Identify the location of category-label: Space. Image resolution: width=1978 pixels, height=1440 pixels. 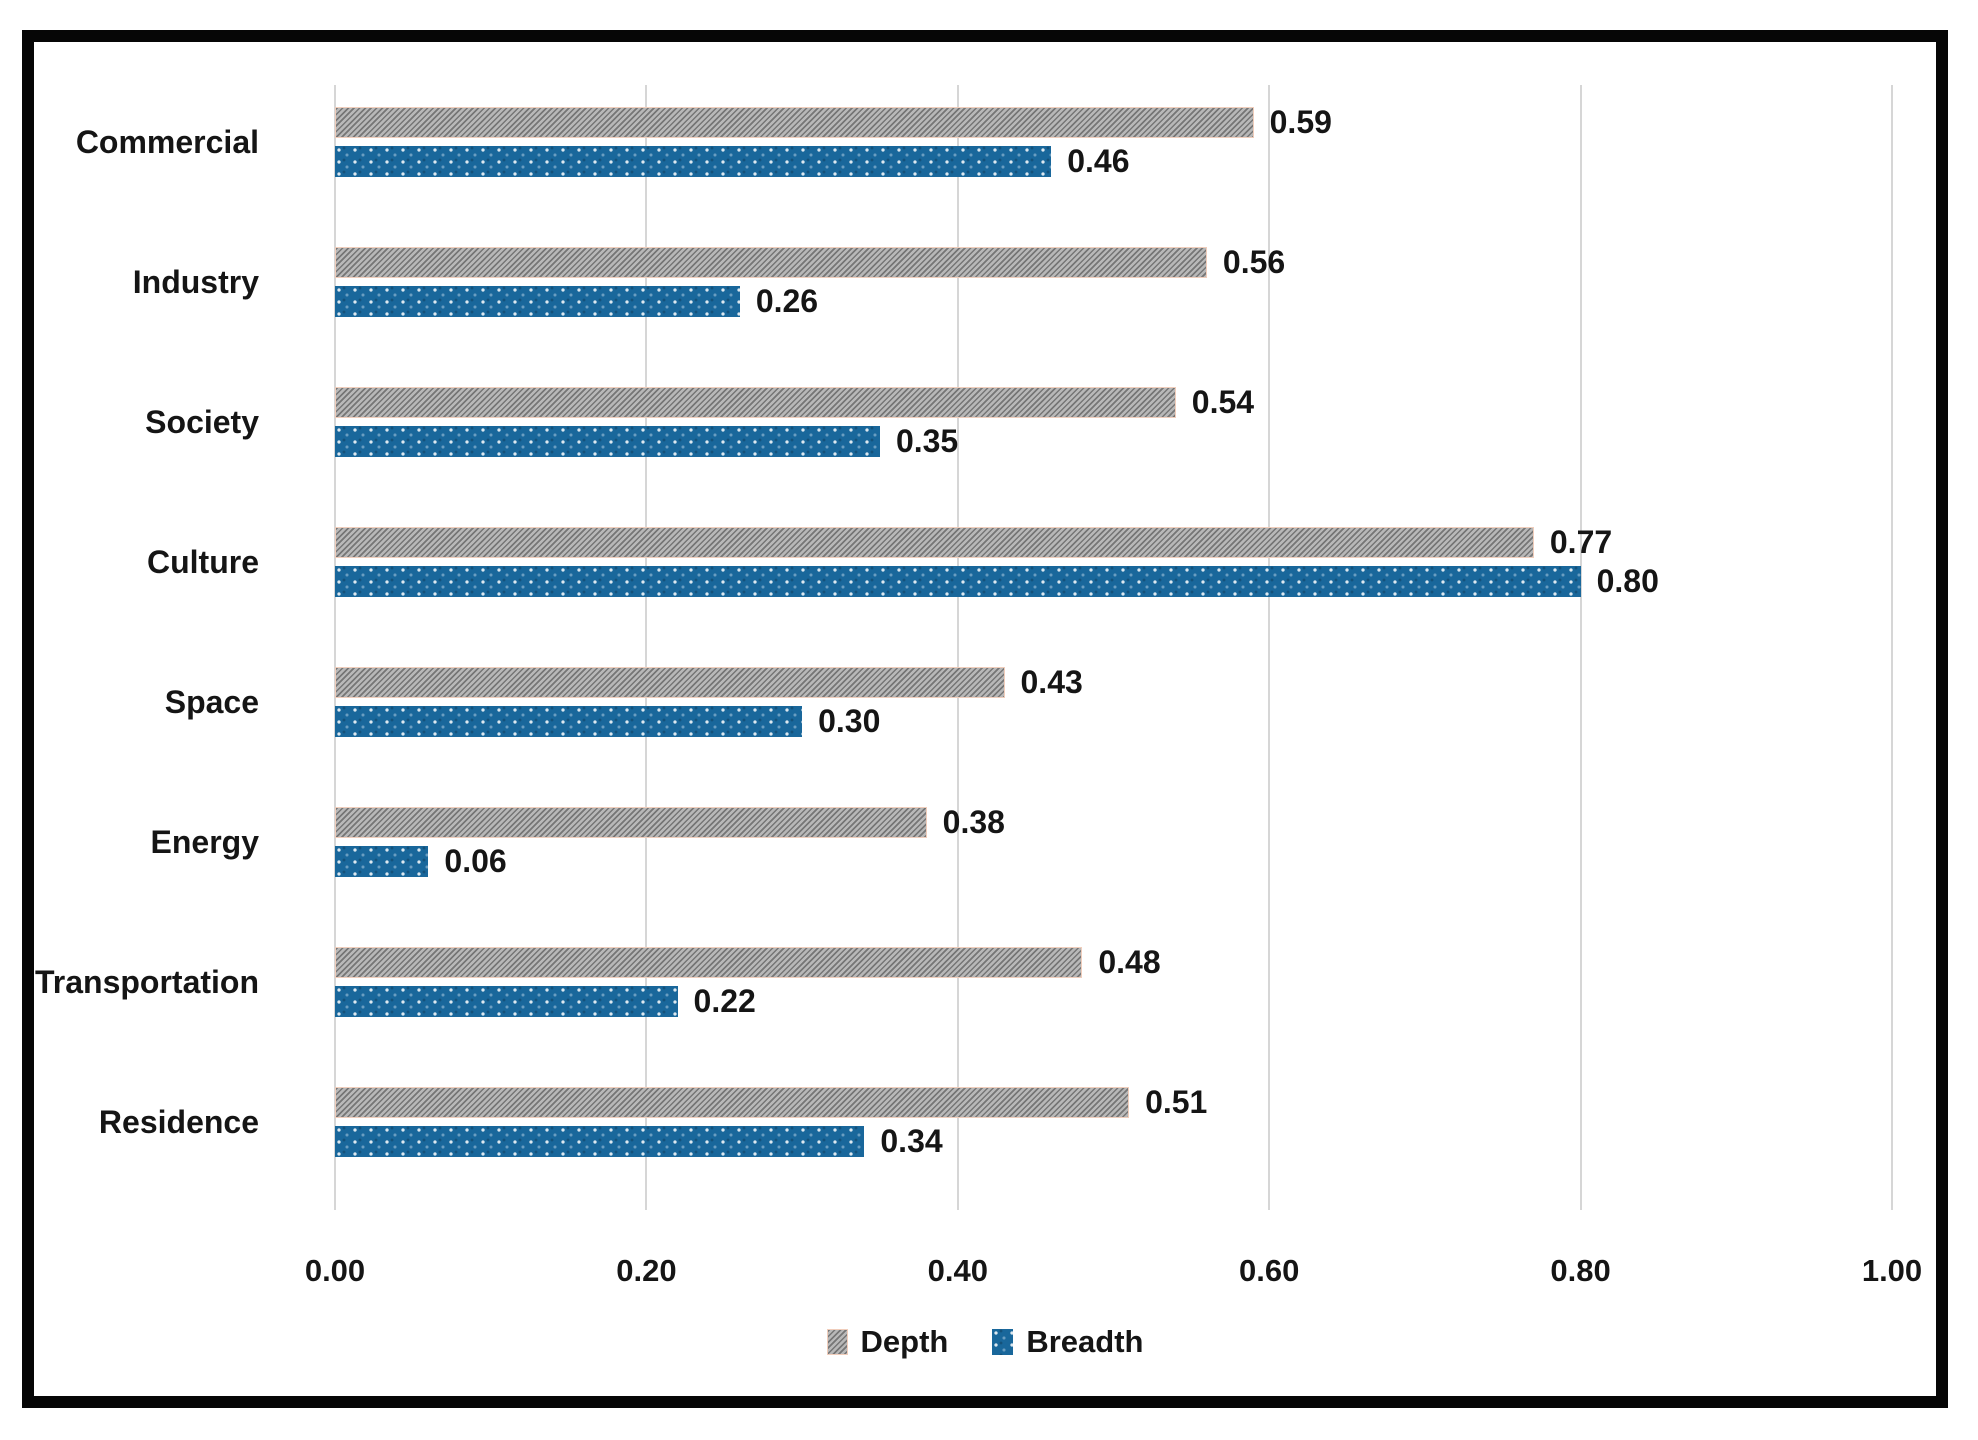
(211, 702).